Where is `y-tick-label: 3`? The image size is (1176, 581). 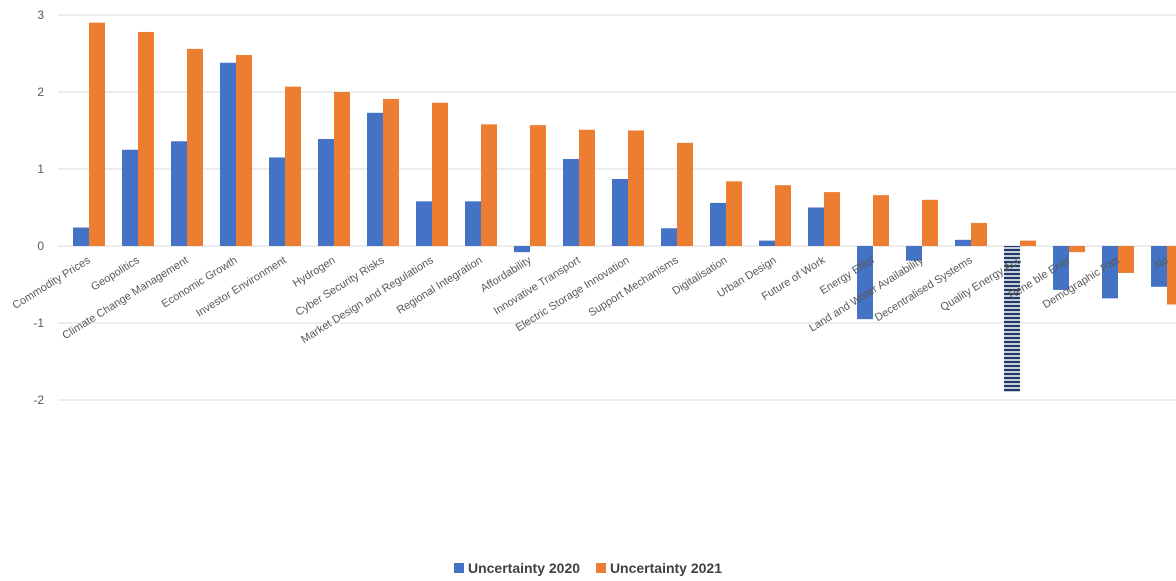
y-tick-label: 3 is located at coordinates (40, 15).